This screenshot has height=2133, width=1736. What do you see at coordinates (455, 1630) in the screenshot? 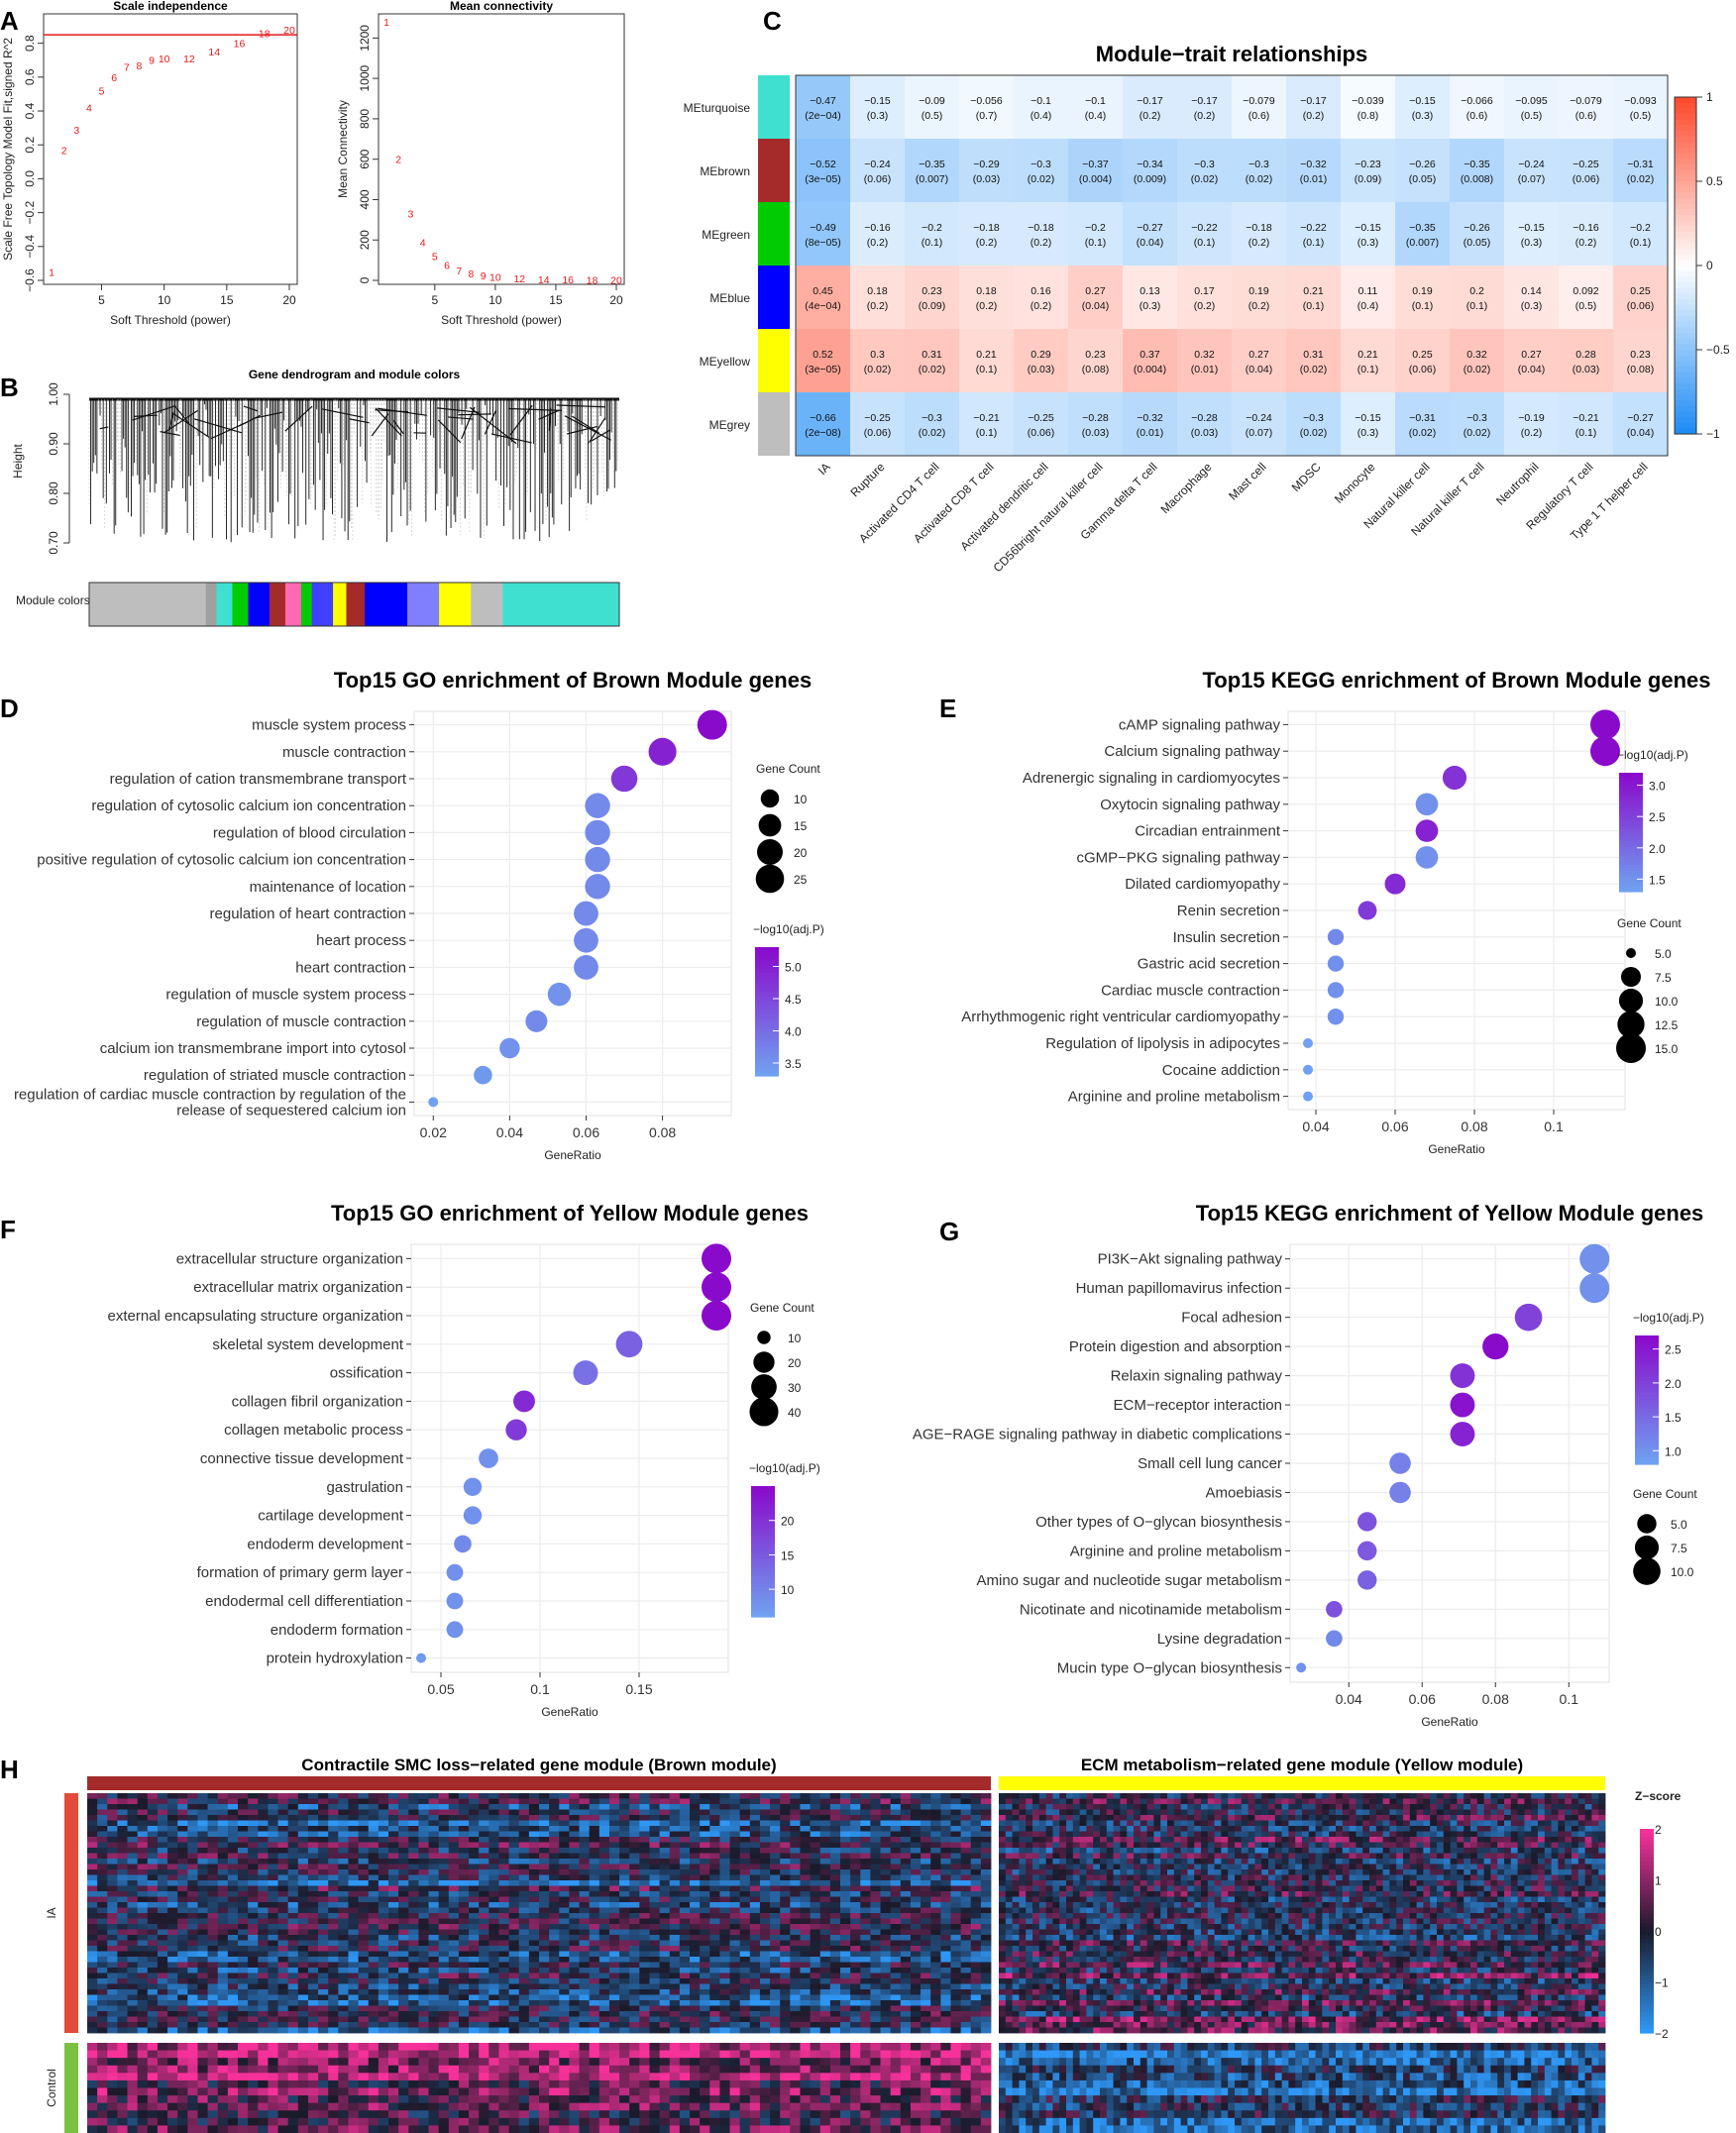
I see `dot-endoderm-formation` at bounding box center [455, 1630].